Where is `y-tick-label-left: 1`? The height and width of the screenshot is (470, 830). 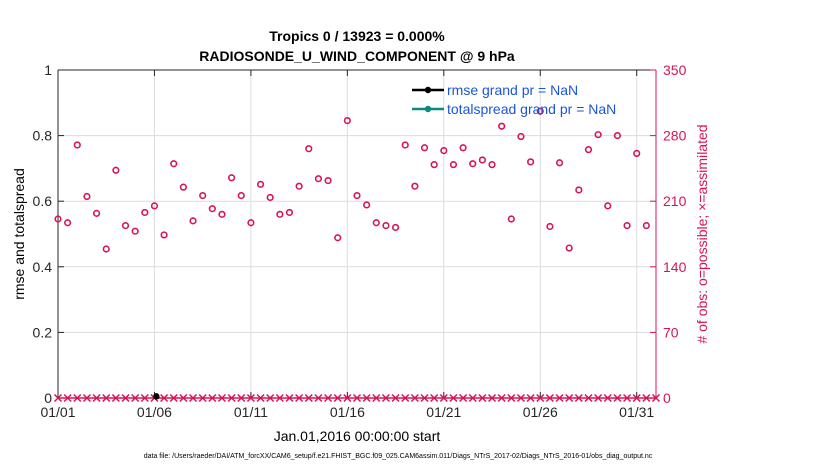 y-tick-label-left: 1 is located at coordinates (48, 70).